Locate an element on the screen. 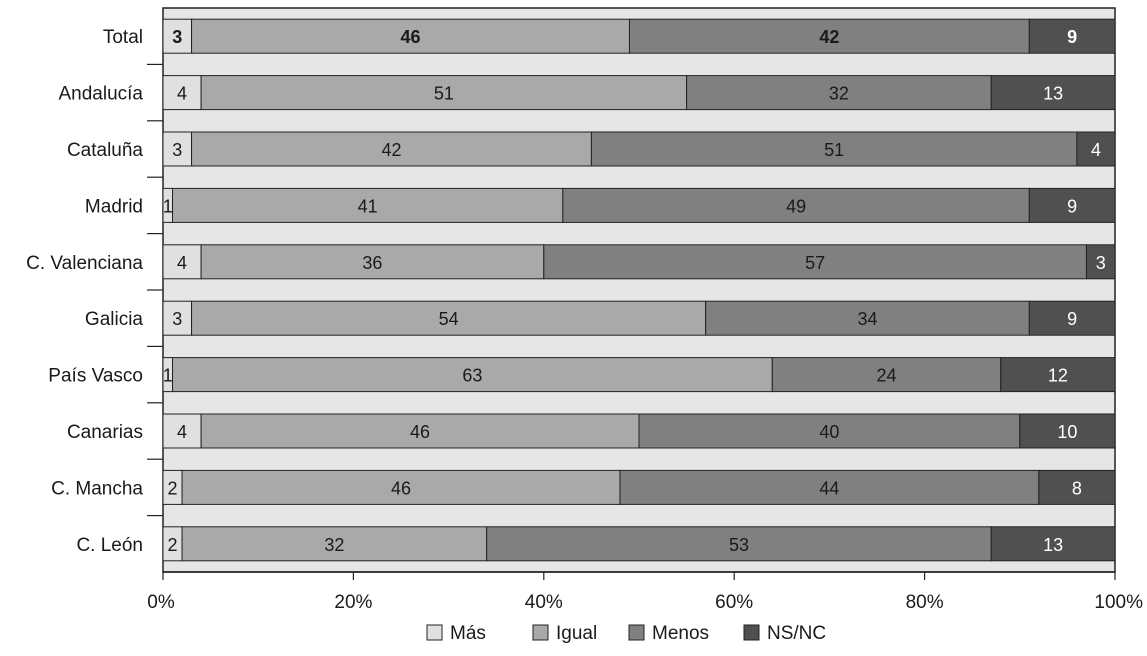 Image resolution: width=1147 pixels, height=656 pixels. category-label: Canarias is located at coordinates (105, 432).